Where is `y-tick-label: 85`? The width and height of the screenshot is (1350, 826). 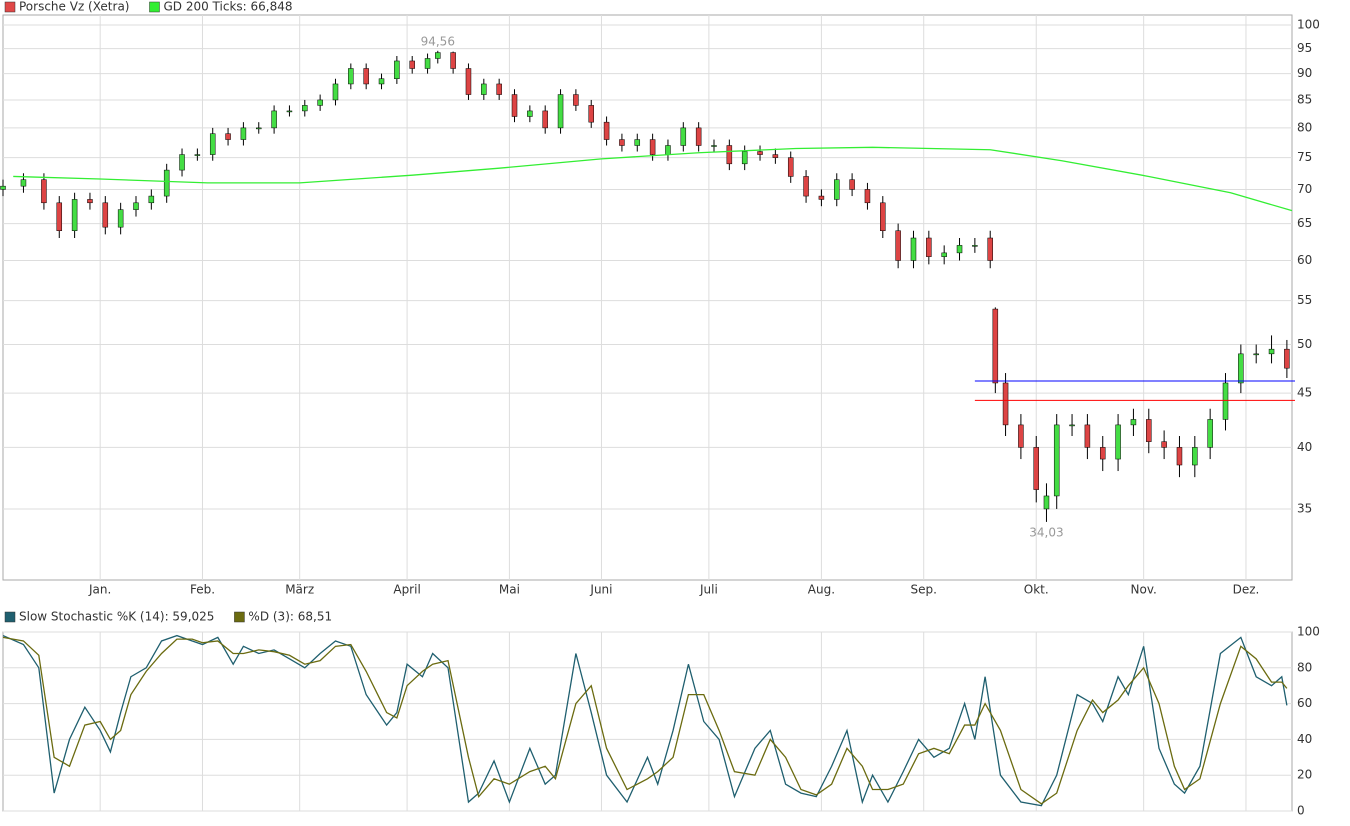
y-tick-label: 85 is located at coordinates (1304, 99).